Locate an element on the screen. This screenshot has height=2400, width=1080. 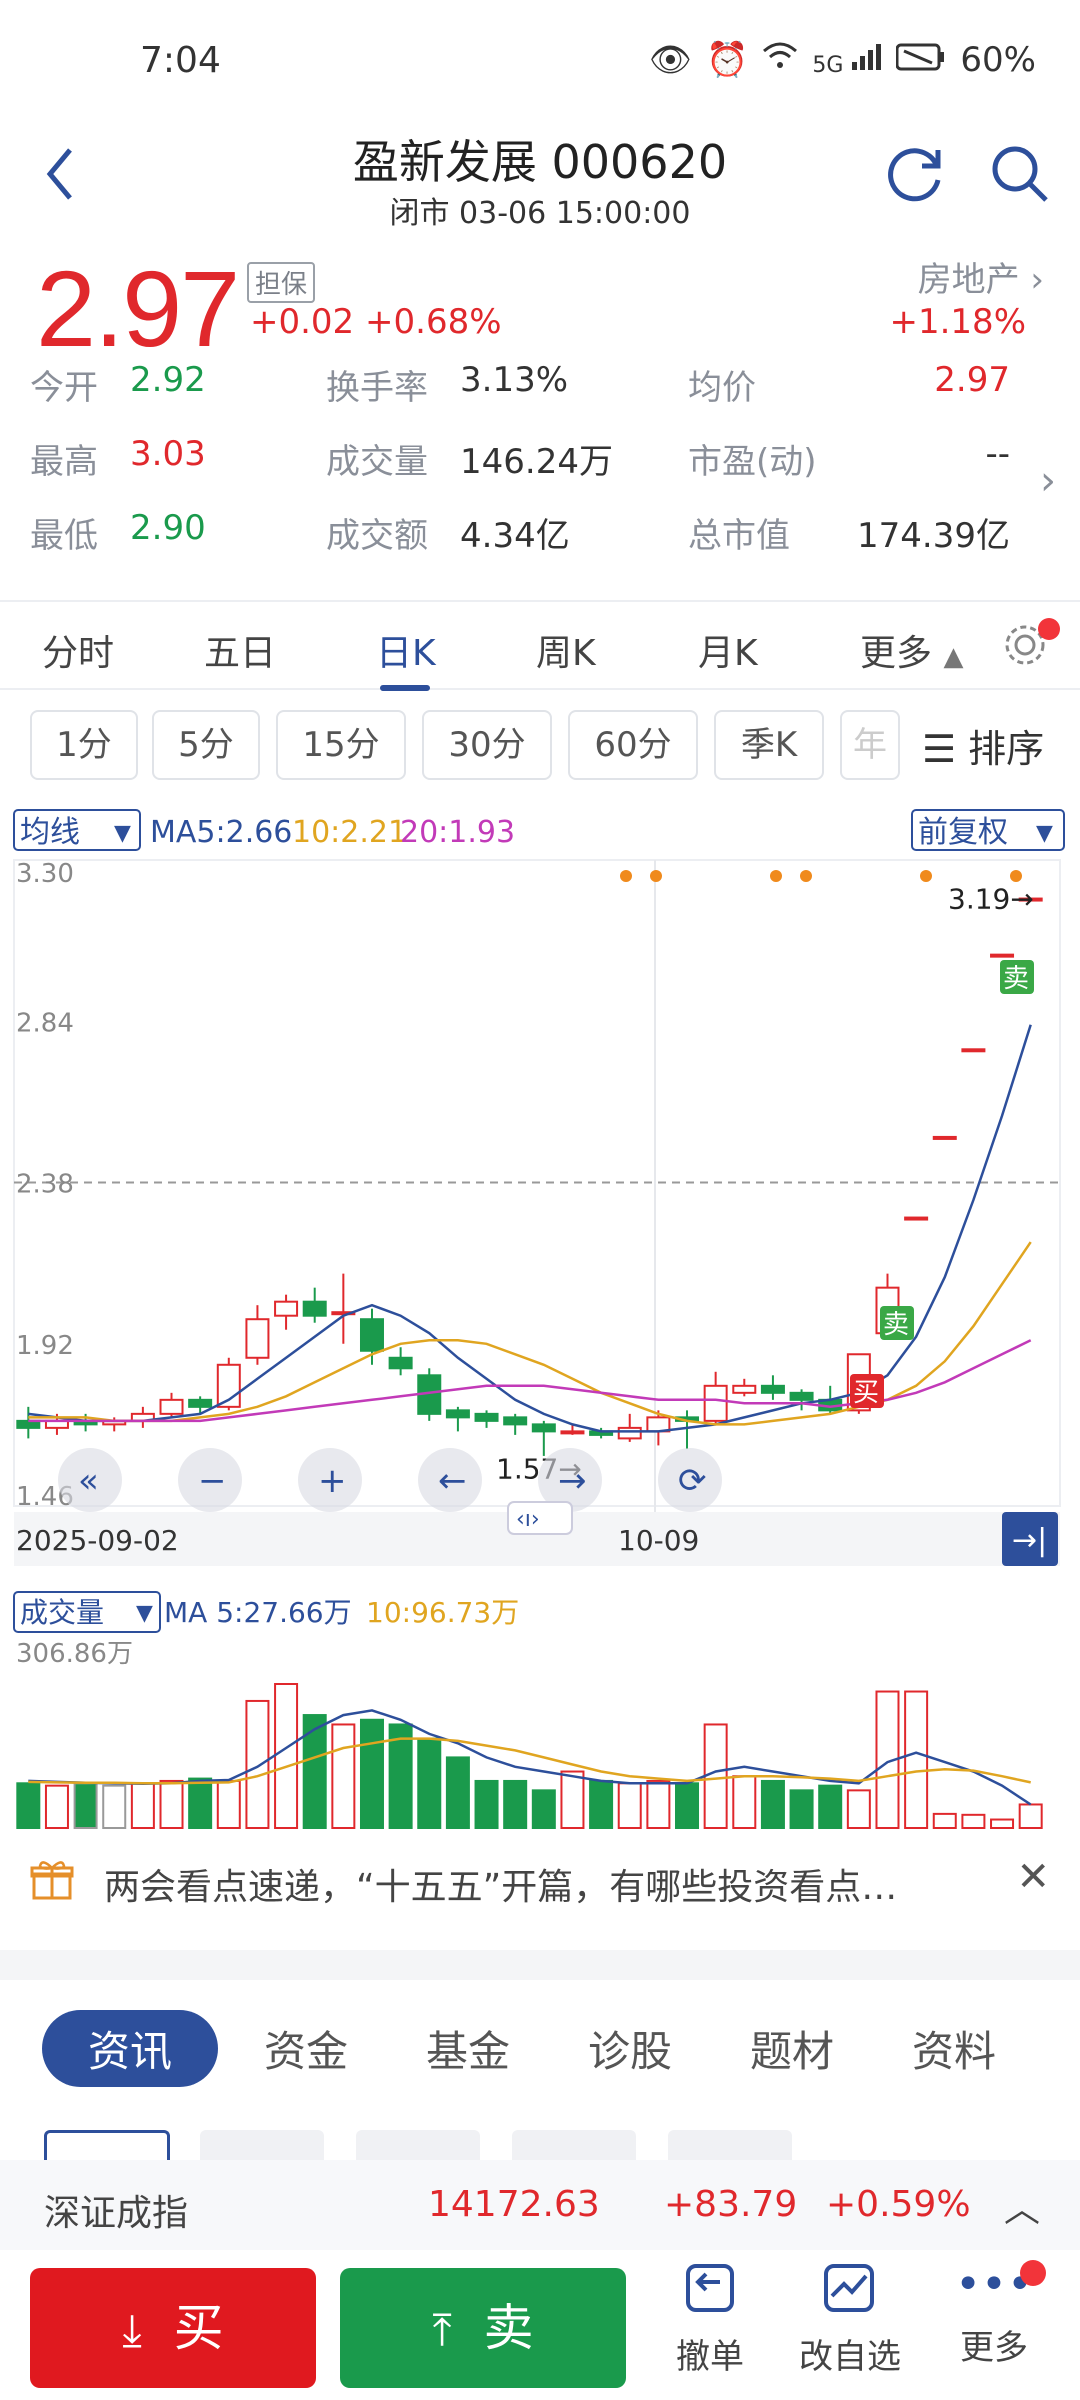
scroll-handle is located at coordinates (540, 1518).